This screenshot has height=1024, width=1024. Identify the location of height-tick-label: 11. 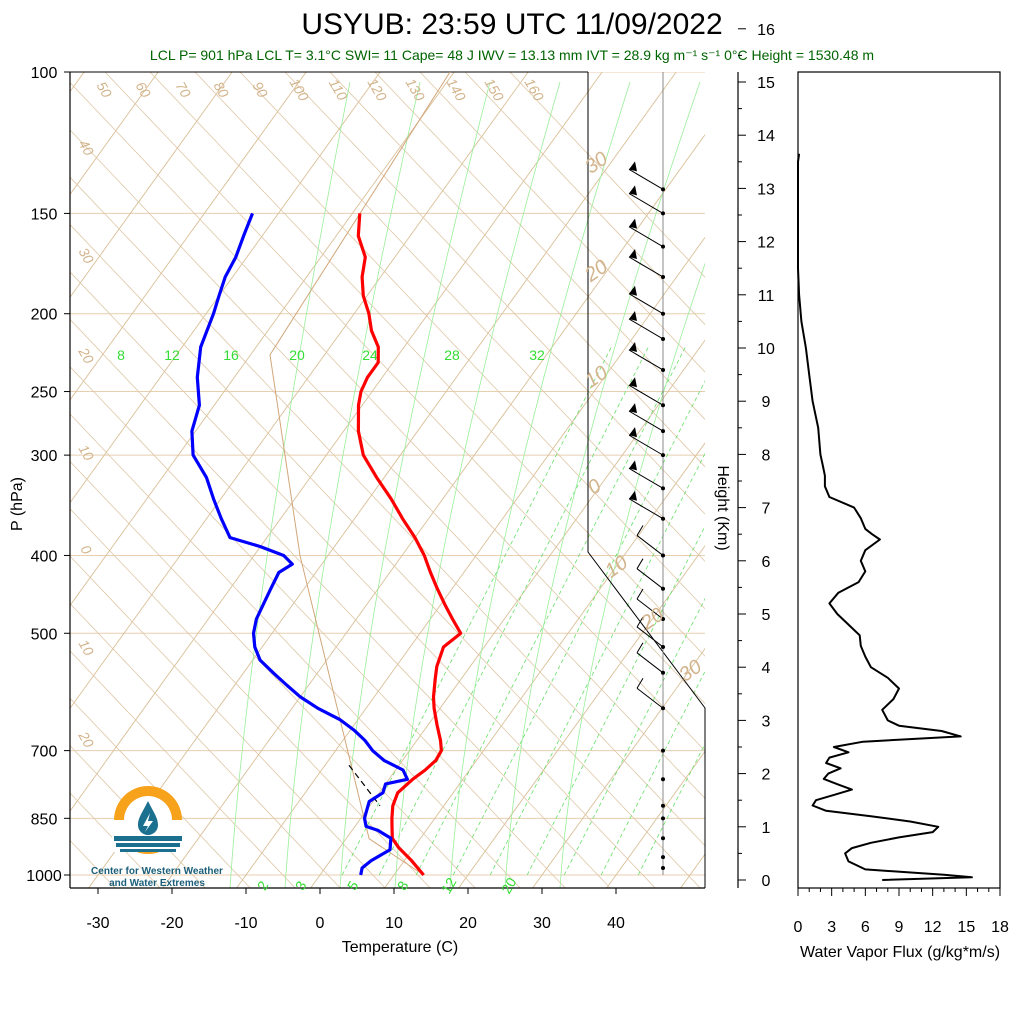
(766, 296).